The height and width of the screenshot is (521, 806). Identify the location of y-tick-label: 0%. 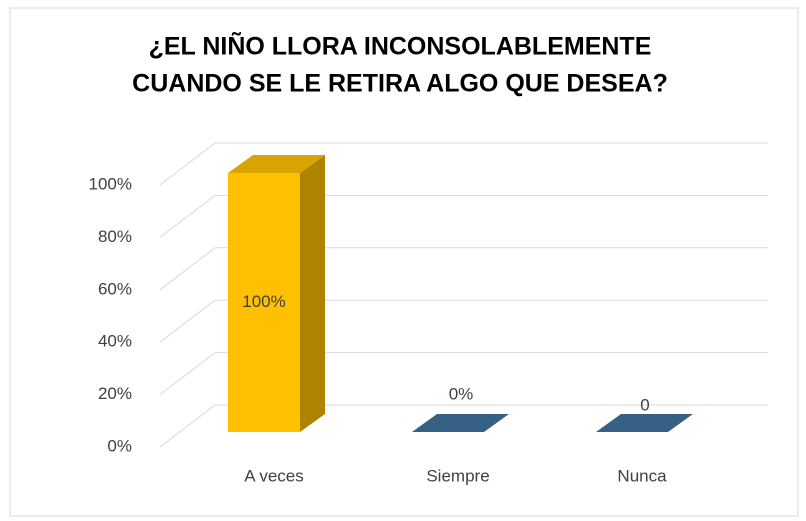
(119, 445).